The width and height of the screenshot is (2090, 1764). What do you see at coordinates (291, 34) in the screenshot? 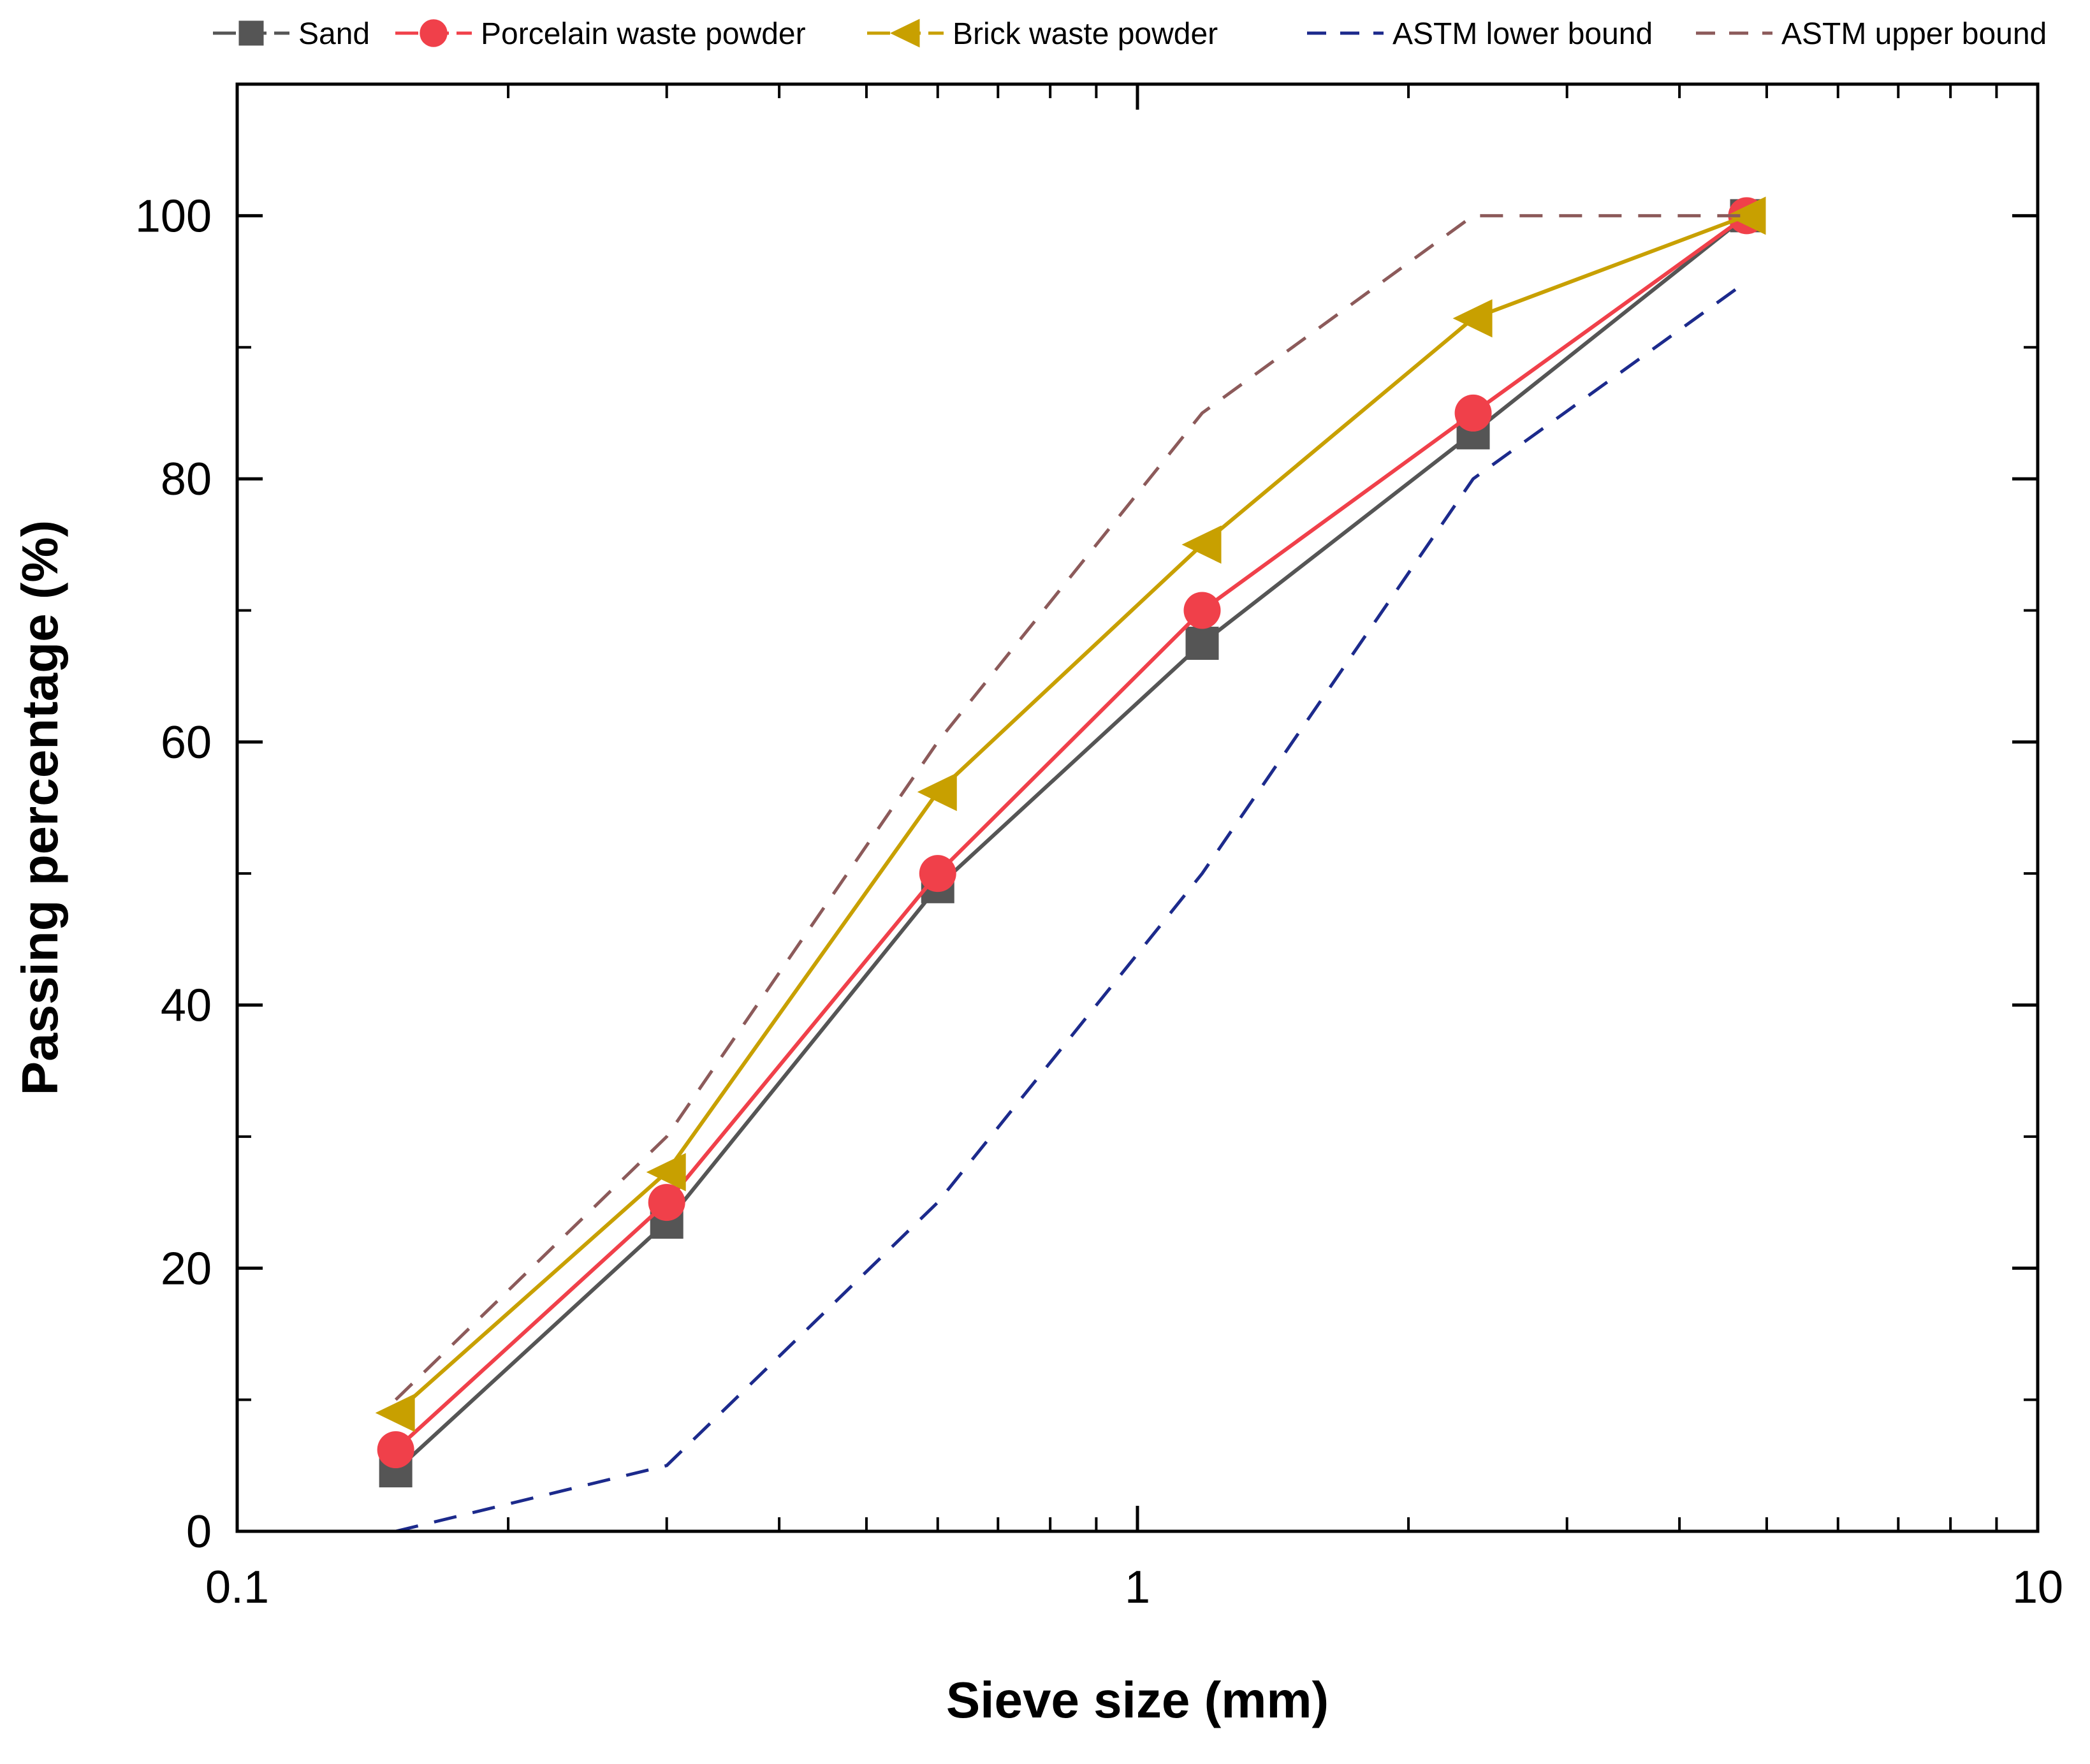
I see `legend-item-sand: Sand` at bounding box center [291, 34].